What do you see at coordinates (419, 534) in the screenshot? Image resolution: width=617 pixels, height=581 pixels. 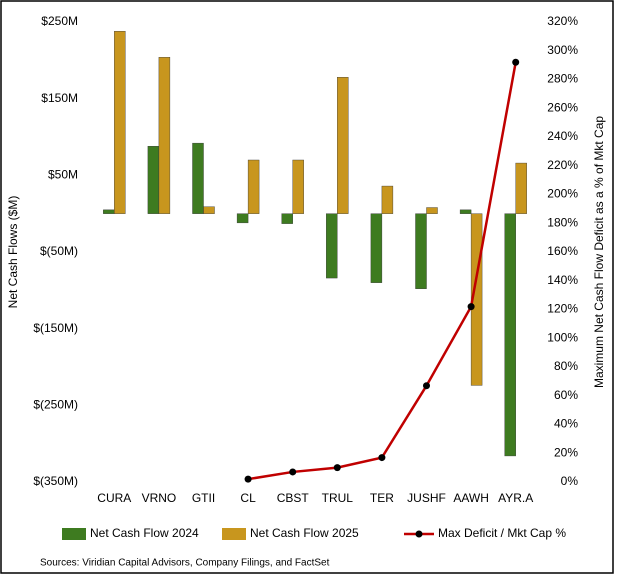 I see `legend-marker` at bounding box center [419, 534].